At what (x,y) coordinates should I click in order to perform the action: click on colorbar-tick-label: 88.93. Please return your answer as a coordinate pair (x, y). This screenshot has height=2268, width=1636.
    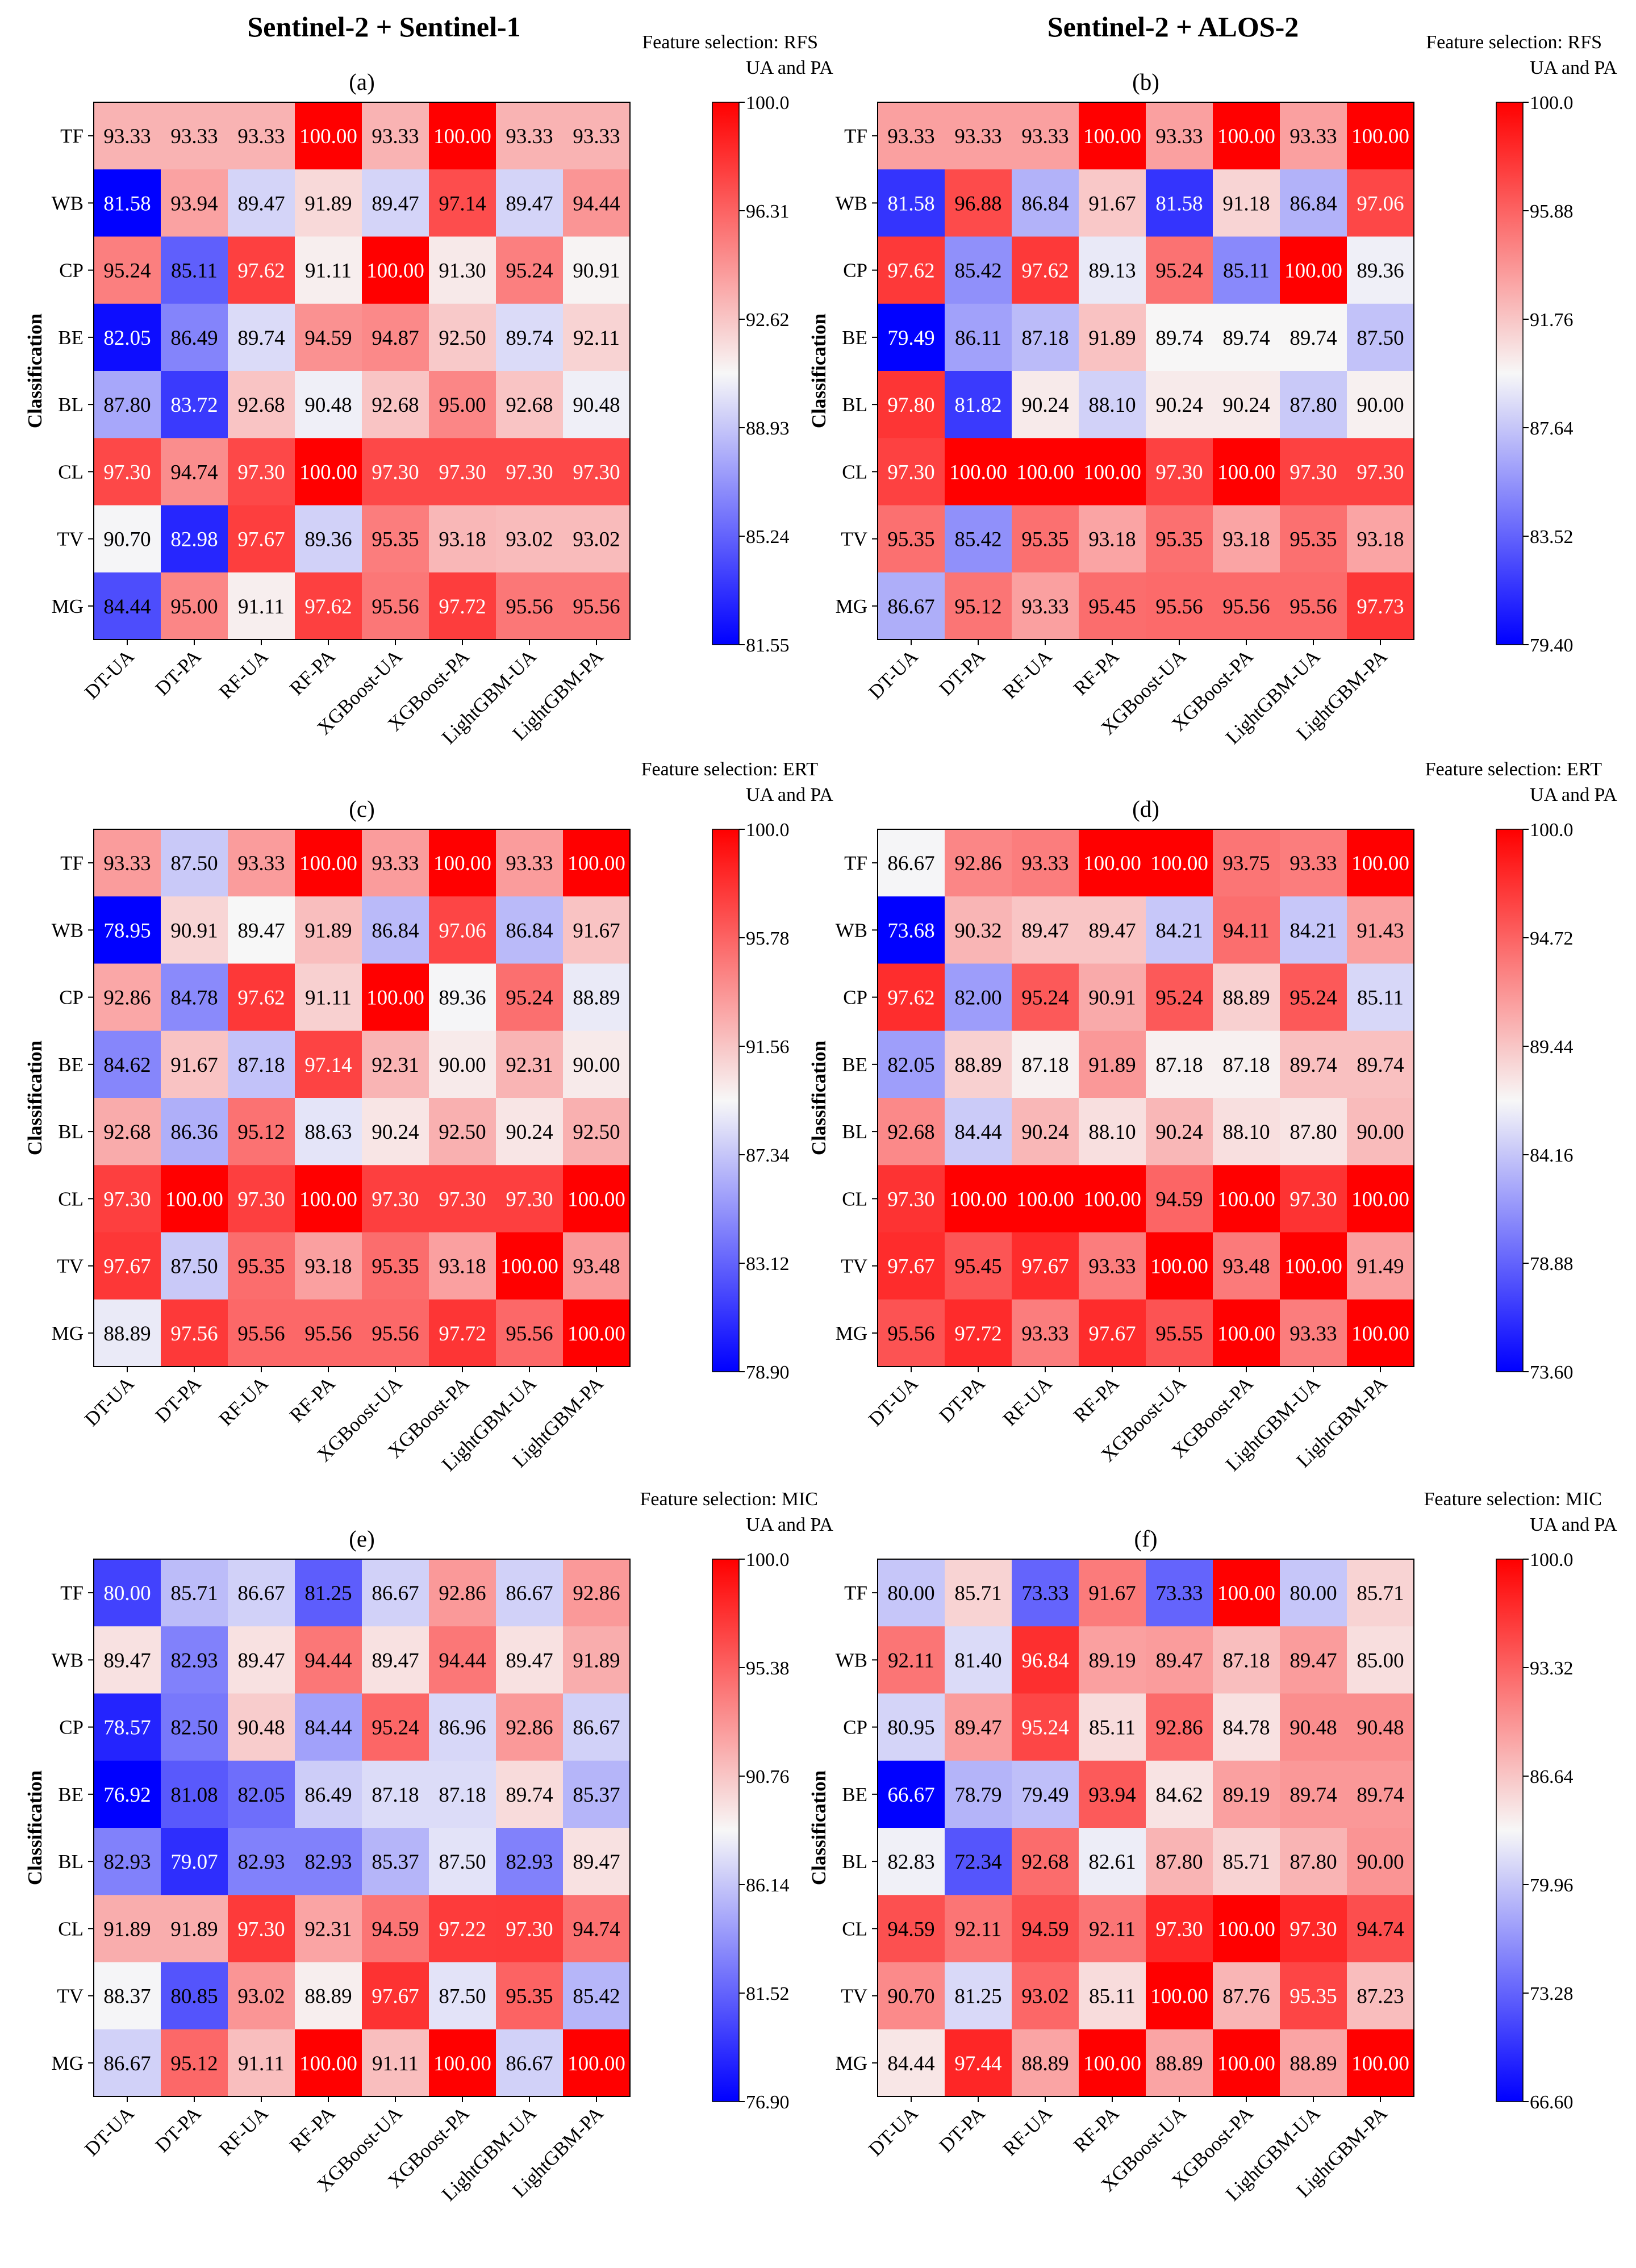
    Looking at the image, I should click on (768, 428).